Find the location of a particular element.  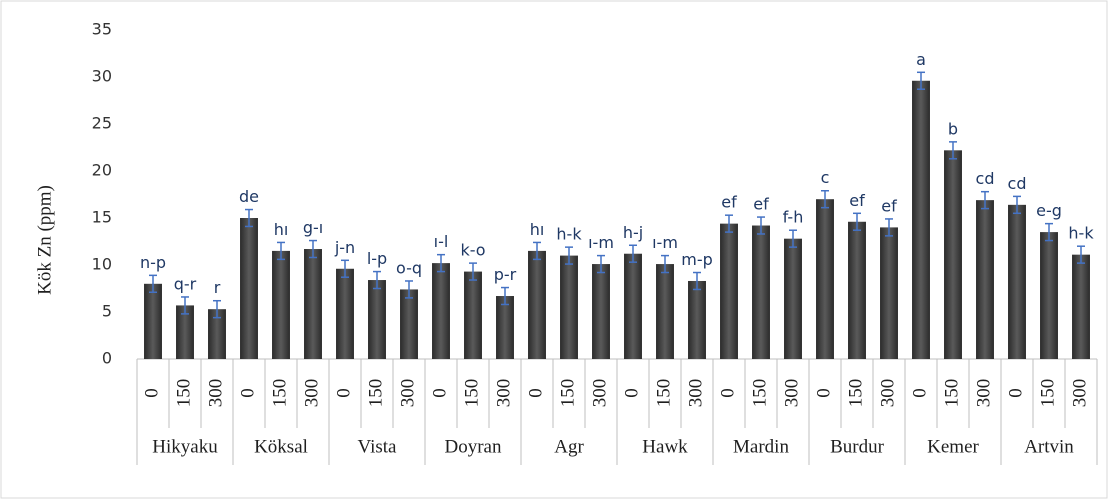

significance-letter: ı-l is located at coordinates (441, 241).